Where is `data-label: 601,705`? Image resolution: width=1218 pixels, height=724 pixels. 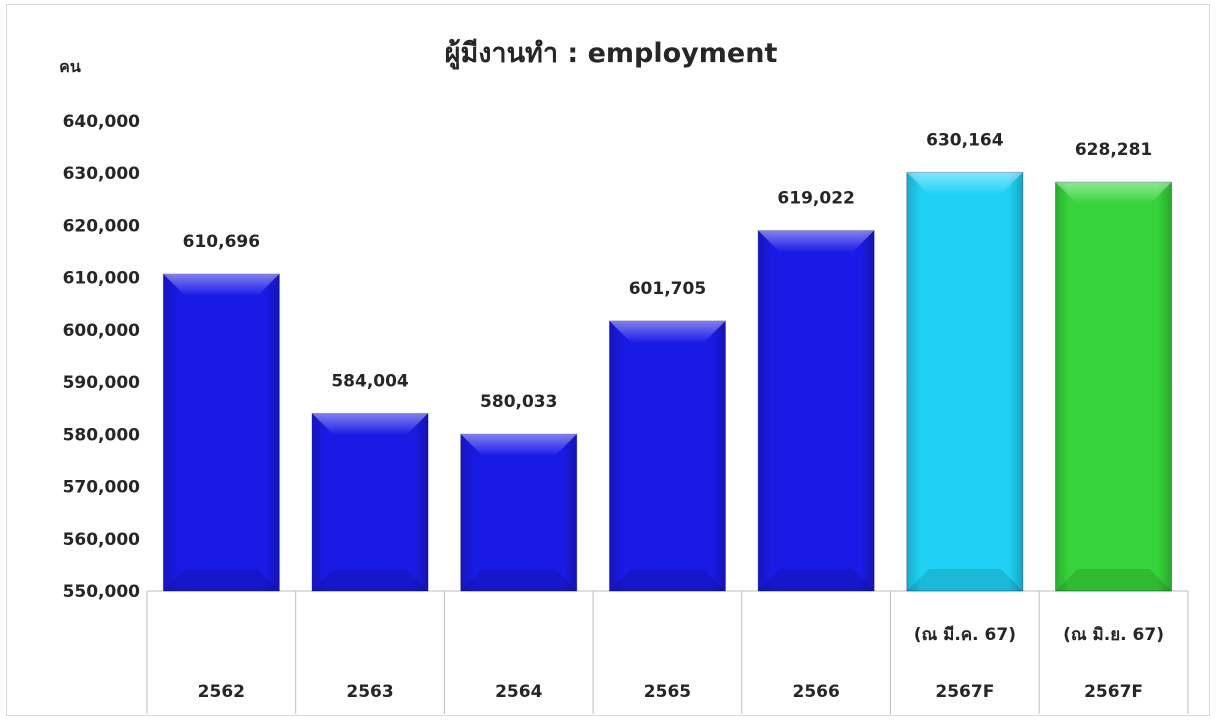
data-label: 601,705 is located at coordinates (667, 289).